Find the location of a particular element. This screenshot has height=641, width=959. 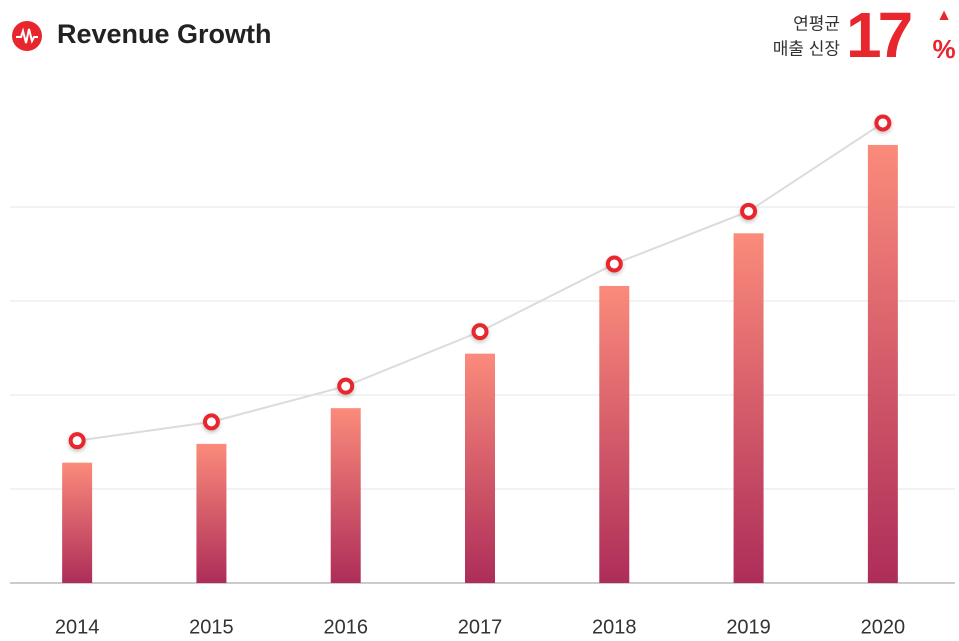

x-tick-label: 2017 is located at coordinates (480, 627).